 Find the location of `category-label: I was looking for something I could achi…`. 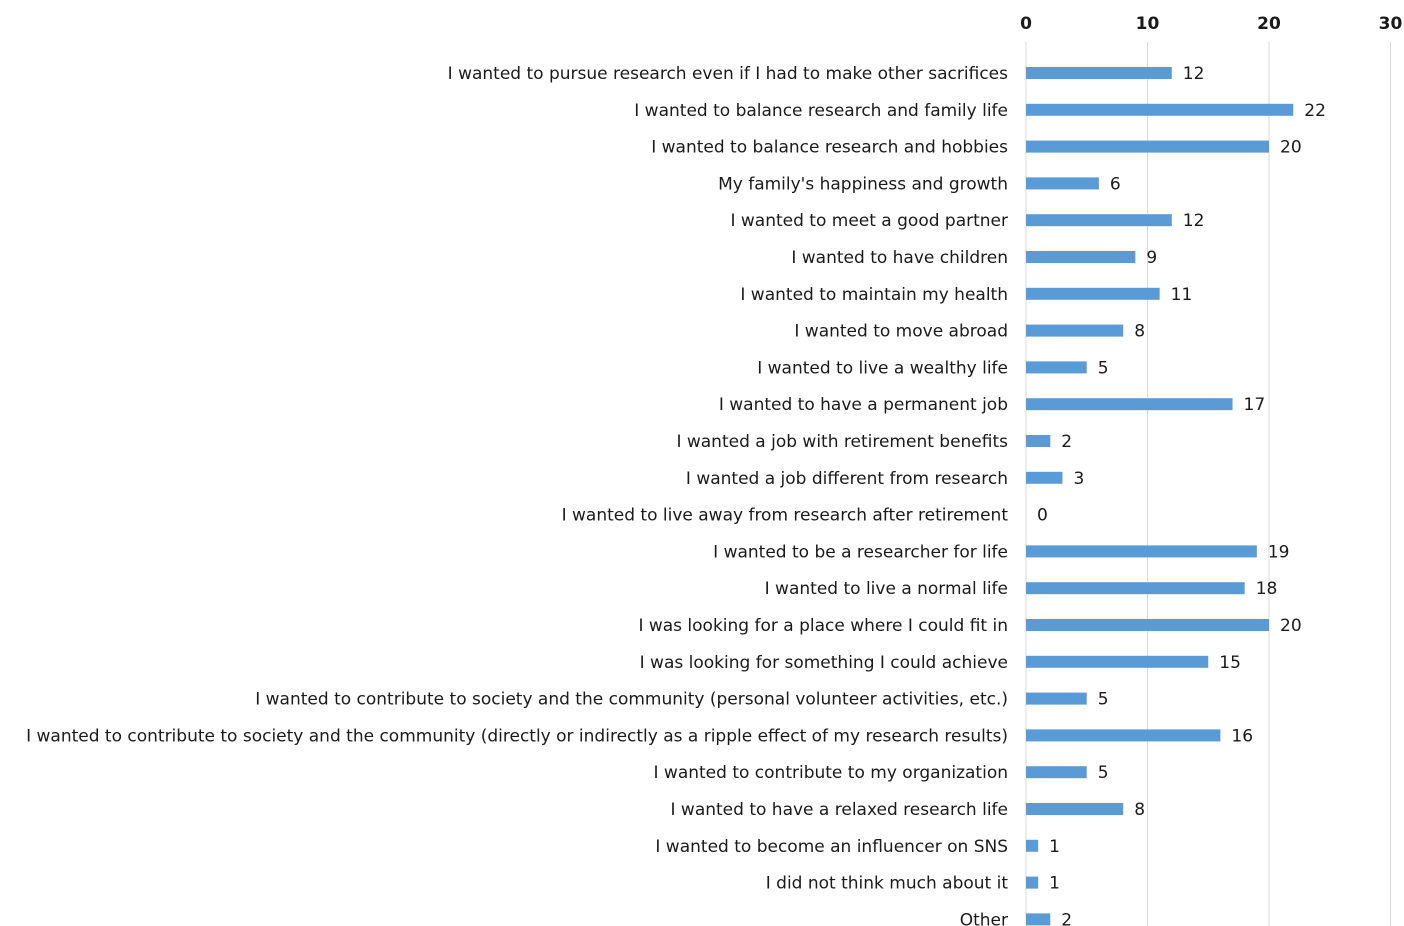

category-label: I was looking for something I could achi… is located at coordinates (824, 663).